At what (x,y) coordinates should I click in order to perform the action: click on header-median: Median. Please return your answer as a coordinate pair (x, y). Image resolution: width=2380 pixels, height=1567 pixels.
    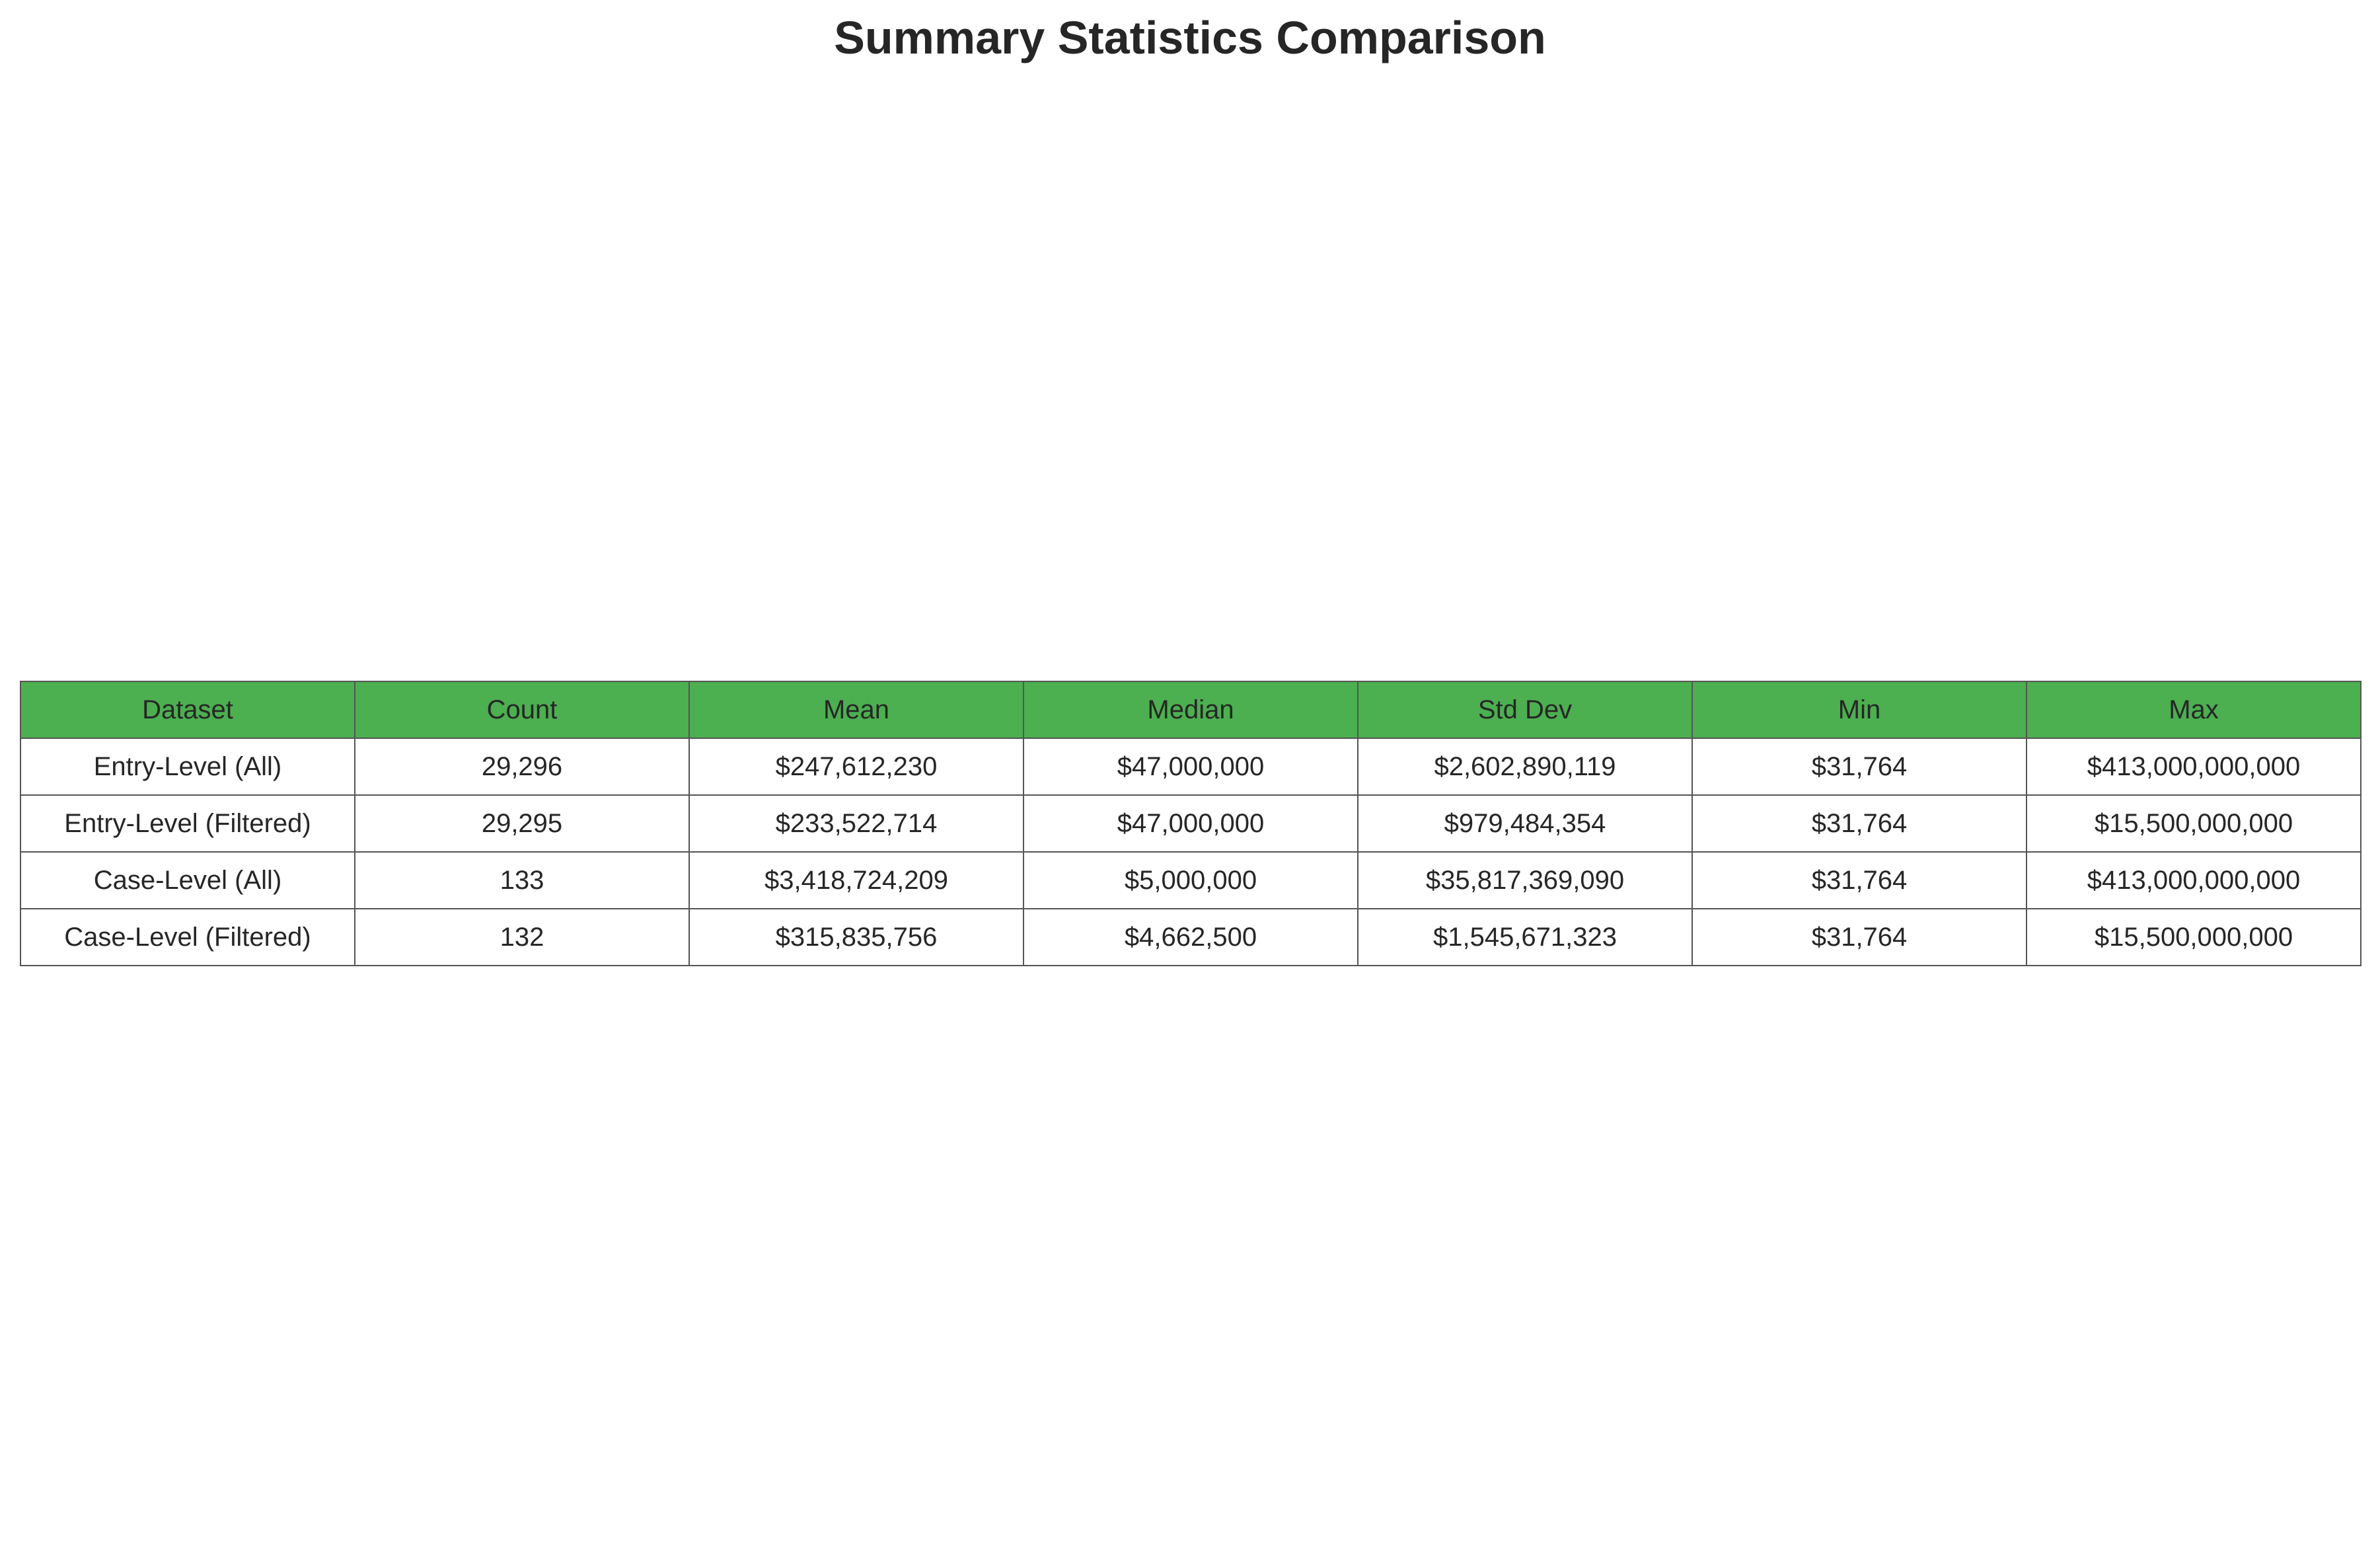
    Looking at the image, I should click on (1190, 710).